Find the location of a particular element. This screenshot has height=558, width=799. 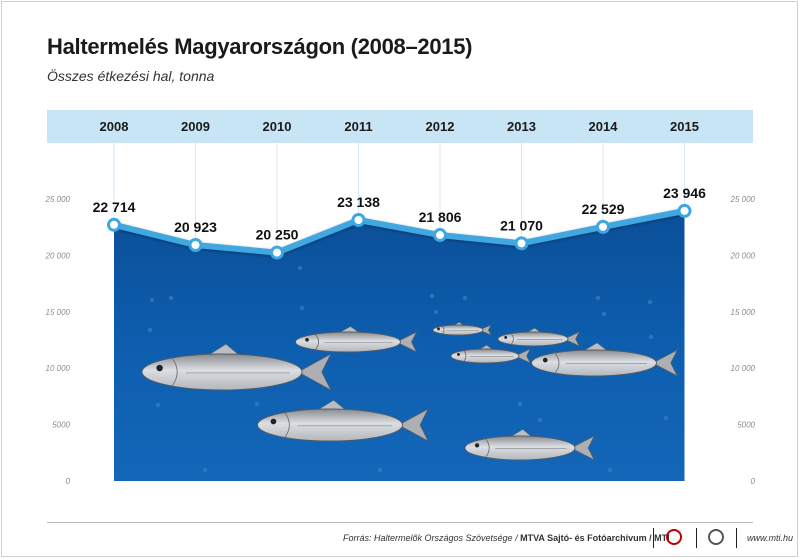

chart-title: Haltermelés Magyarországon (2008–2015) is located at coordinates (260, 46).